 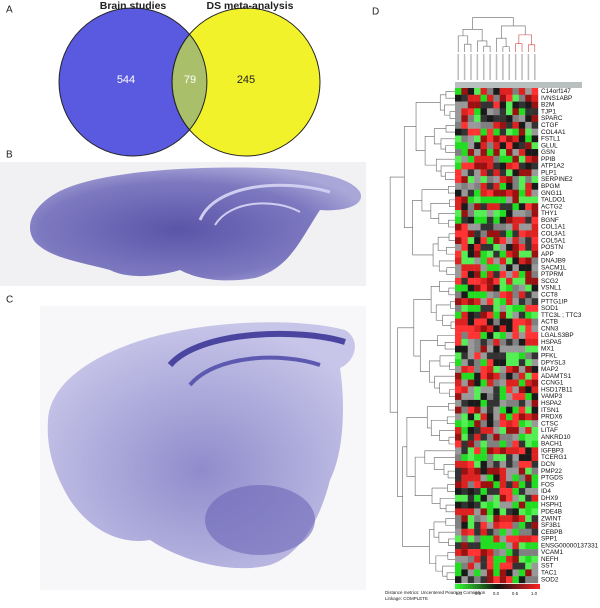 What do you see at coordinates (550, 579) in the screenshot?
I see `gene-label: SOD2` at bounding box center [550, 579].